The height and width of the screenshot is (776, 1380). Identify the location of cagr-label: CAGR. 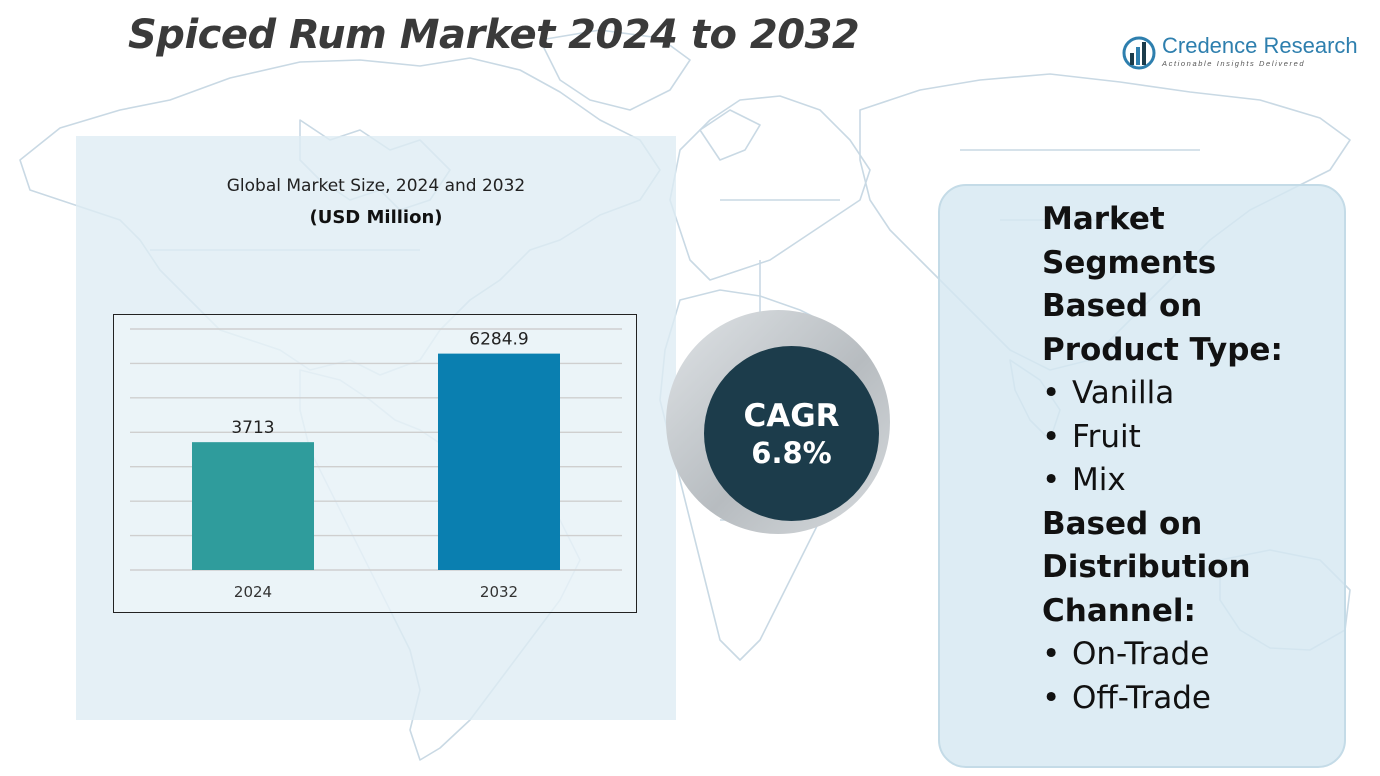
(791, 415).